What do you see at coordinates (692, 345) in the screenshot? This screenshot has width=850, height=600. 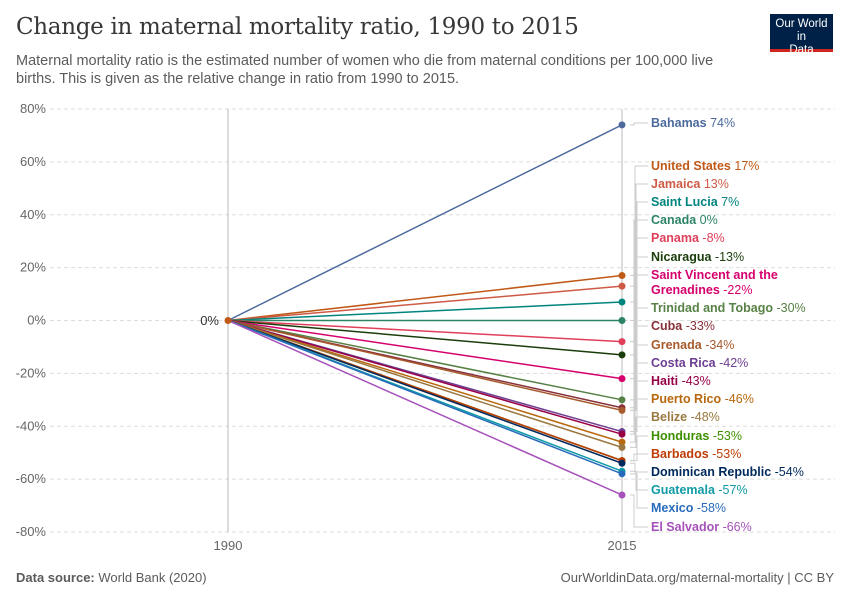 I see `series-label: Grenada -34%` at bounding box center [692, 345].